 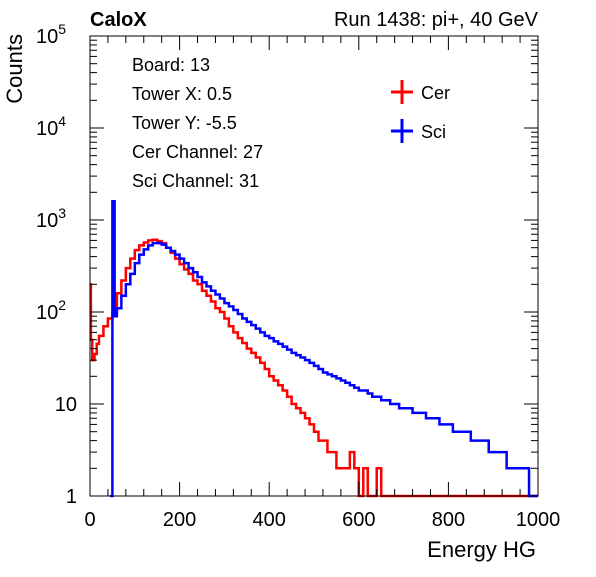 What do you see at coordinates (420, 92) in the screenshot?
I see `legend-entry-cer: Cer` at bounding box center [420, 92].